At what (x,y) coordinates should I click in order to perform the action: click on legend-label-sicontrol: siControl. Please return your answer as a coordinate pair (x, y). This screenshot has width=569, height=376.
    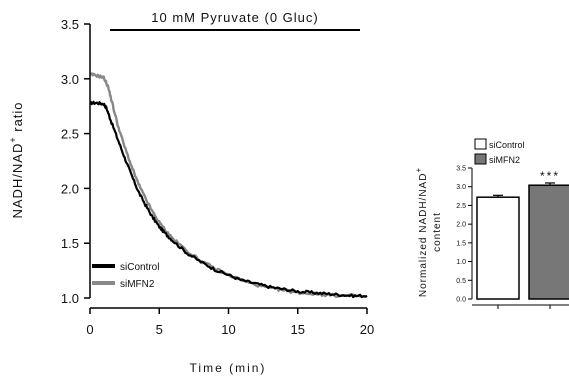
    Looking at the image, I should click on (139, 267).